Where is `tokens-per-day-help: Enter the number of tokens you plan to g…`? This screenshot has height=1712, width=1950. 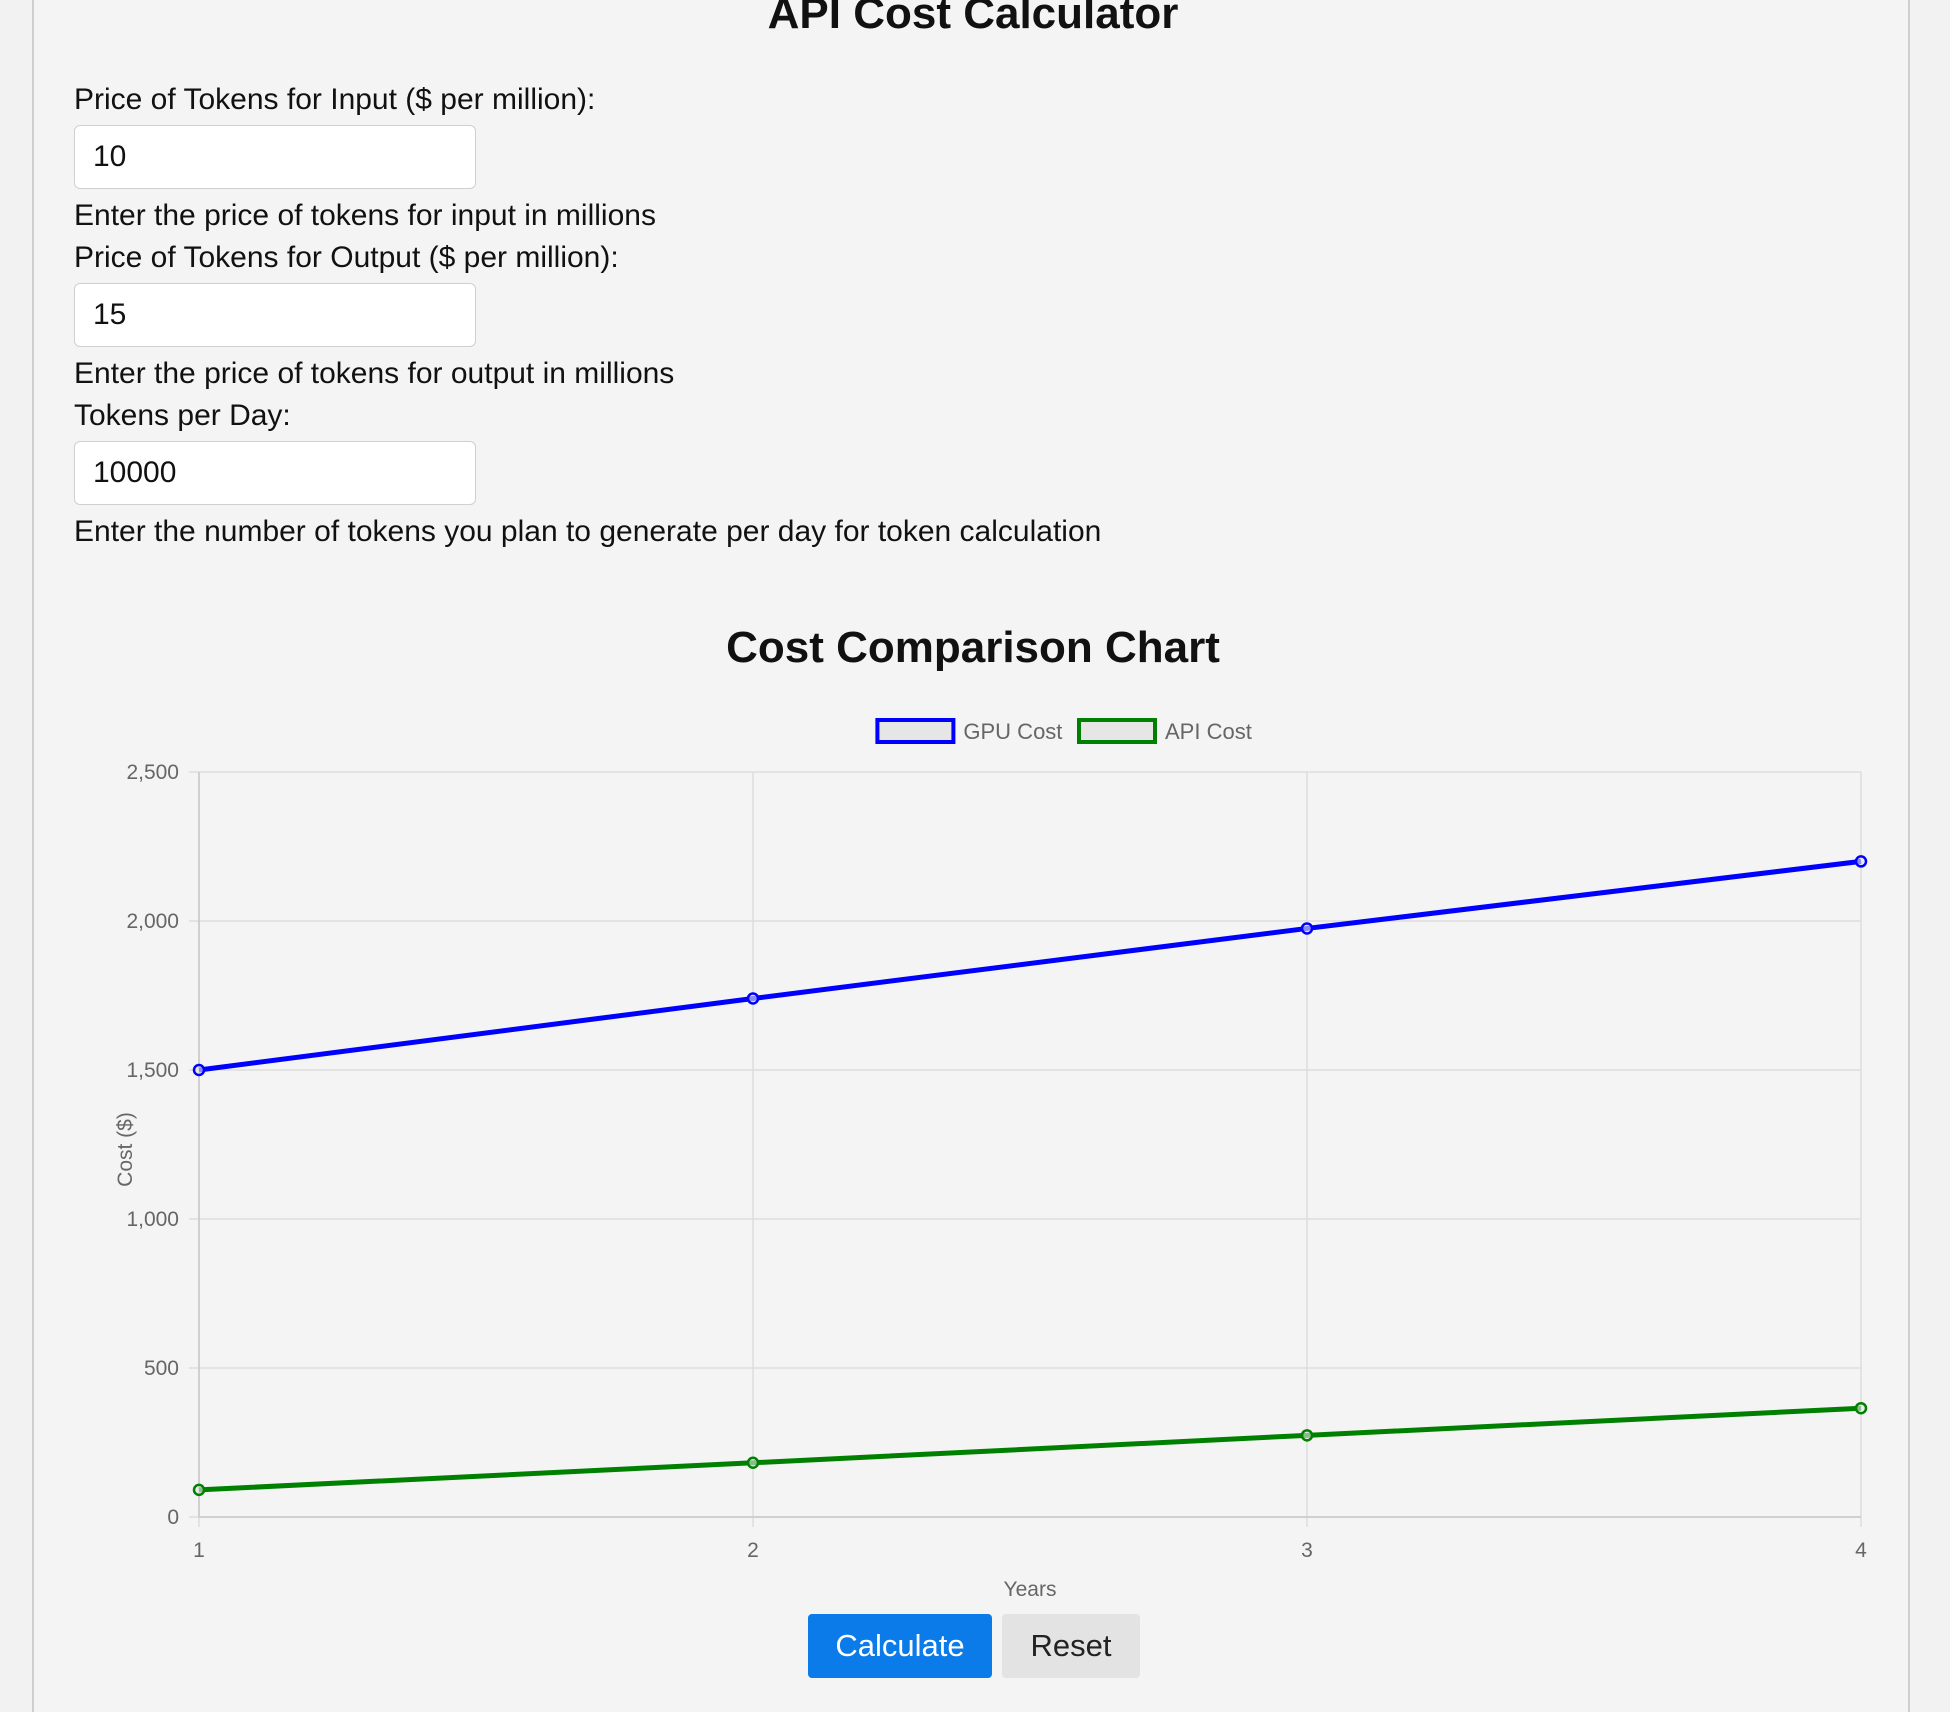 tokens-per-day-help: Enter the number of tokens you plan to g… is located at coordinates (588, 531).